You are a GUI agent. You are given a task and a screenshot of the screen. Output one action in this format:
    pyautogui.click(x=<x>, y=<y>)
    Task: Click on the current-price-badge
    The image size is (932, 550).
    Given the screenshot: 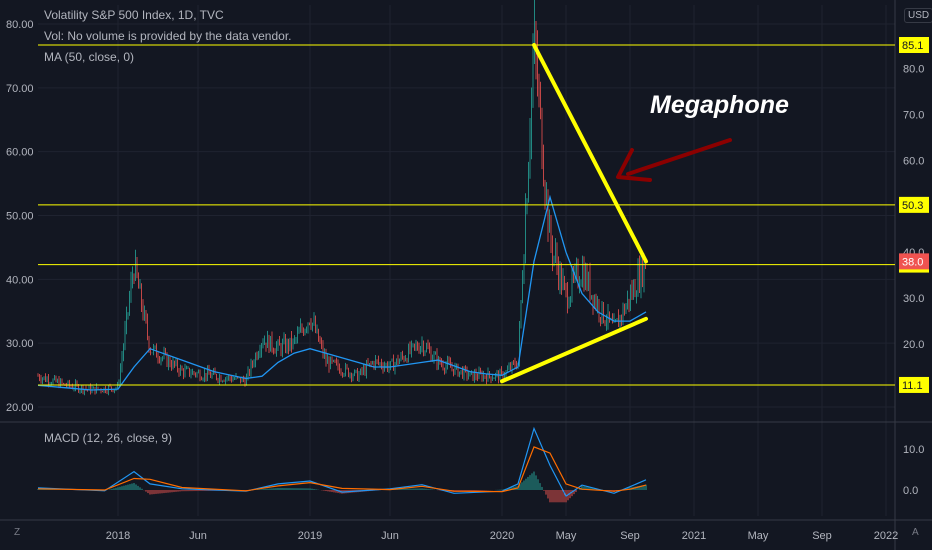 What is the action you would take?
    pyautogui.click(x=914, y=261)
    